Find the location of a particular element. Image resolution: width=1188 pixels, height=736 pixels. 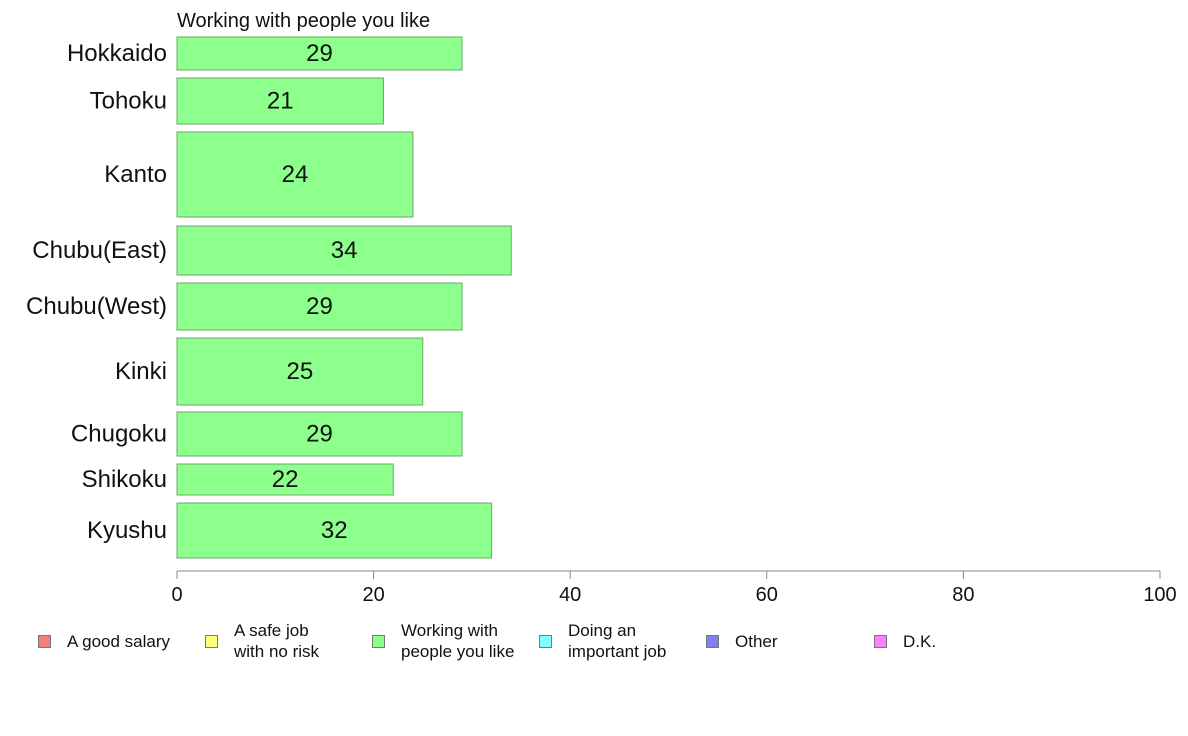

legend-label: Doing an important job is located at coordinates (617, 641).